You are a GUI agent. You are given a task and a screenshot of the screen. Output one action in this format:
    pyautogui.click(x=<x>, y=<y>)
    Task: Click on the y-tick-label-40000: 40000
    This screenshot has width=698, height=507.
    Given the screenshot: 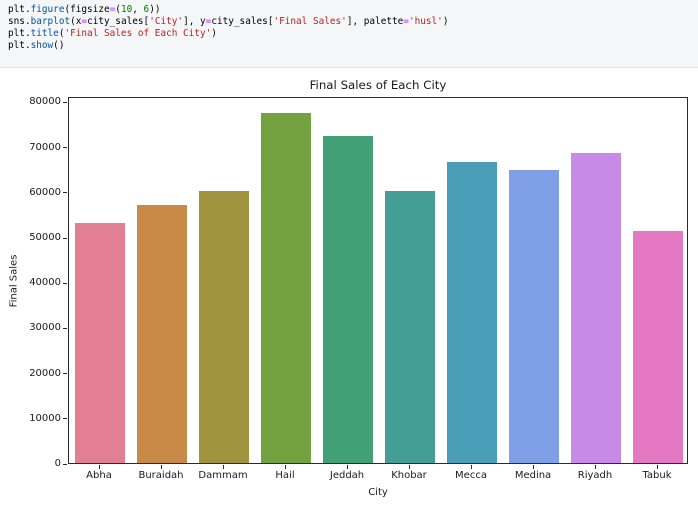 What is the action you would take?
    pyautogui.click(x=45, y=283)
    